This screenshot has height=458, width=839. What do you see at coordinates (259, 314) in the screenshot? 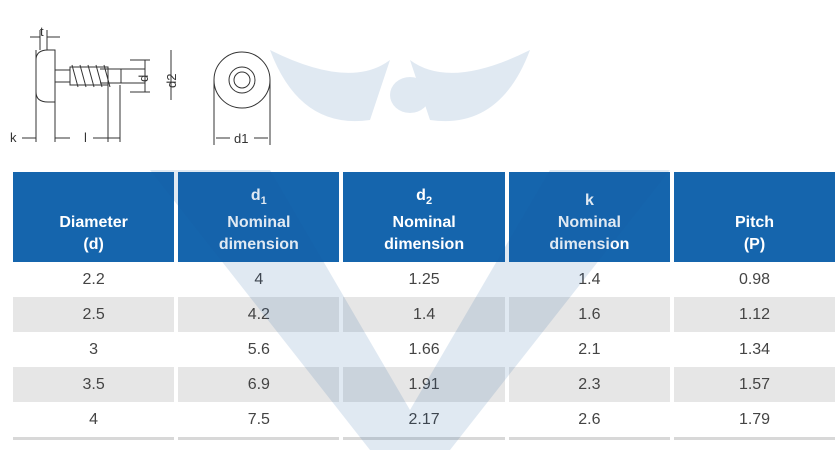
I see `table-cell: 4.2` at bounding box center [259, 314].